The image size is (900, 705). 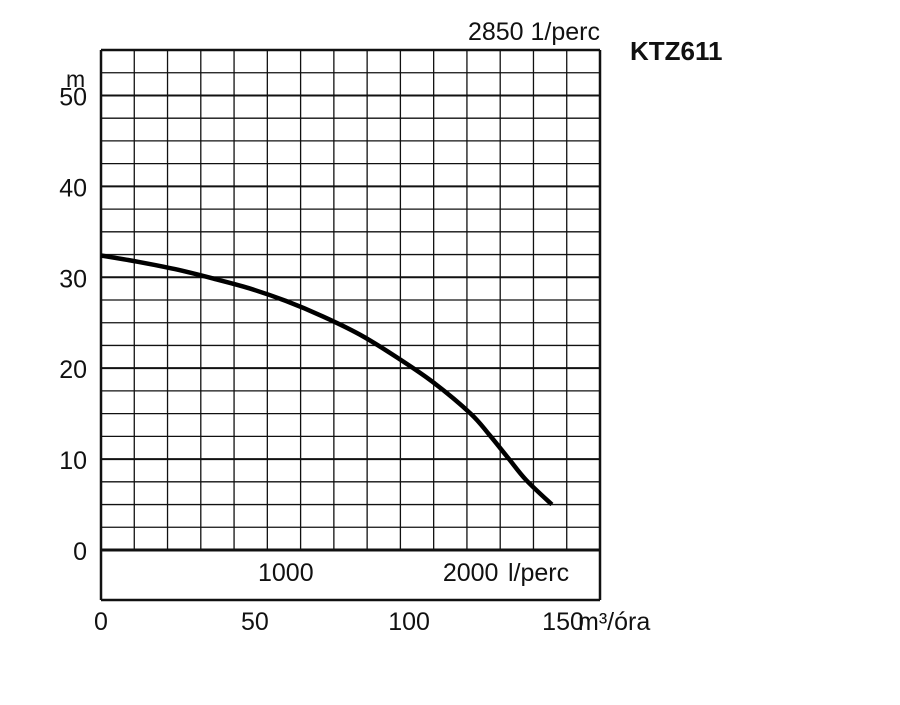 What do you see at coordinates (80, 552) in the screenshot?
I see `y-tick-label: 0` at bounding box center [80, 552].